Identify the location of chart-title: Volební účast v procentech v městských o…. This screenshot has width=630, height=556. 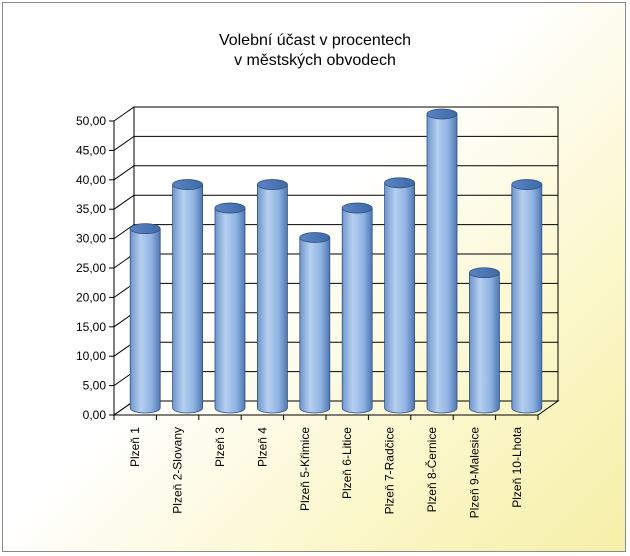
(315, 51).